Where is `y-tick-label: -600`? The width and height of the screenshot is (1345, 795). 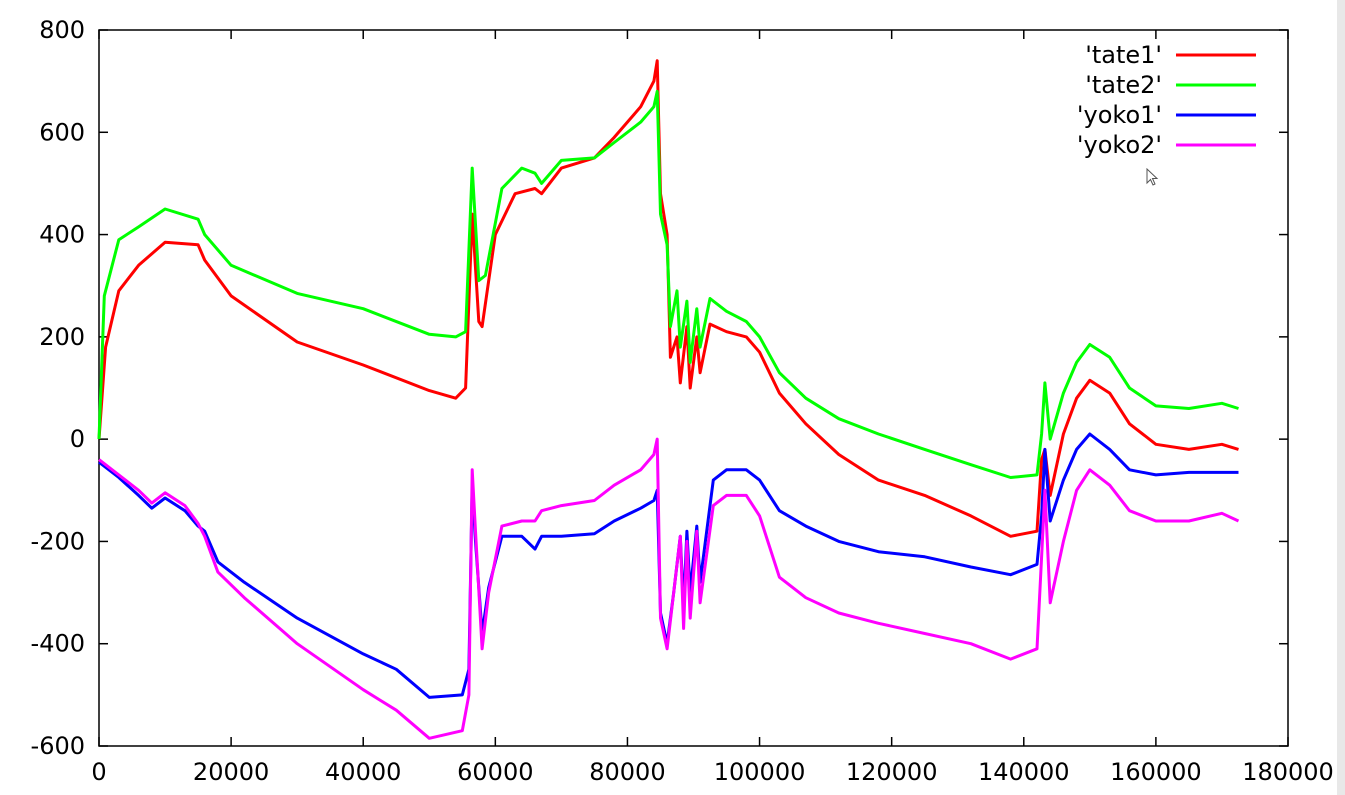 y-tick-label: -600 is located at coordinates (58, 746).